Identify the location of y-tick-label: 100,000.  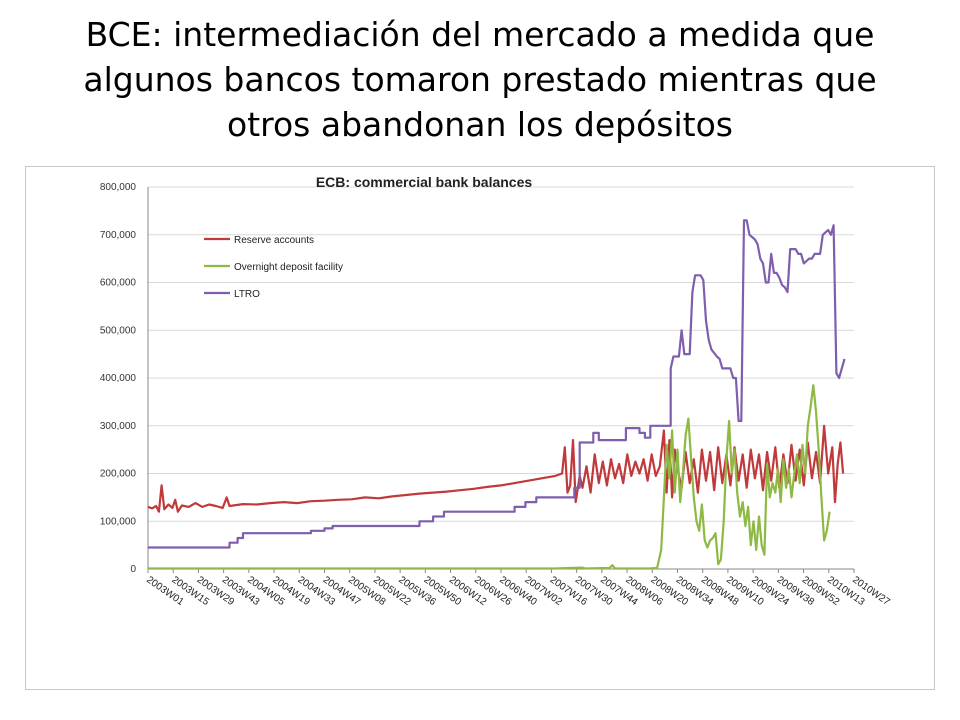
(118, 521).